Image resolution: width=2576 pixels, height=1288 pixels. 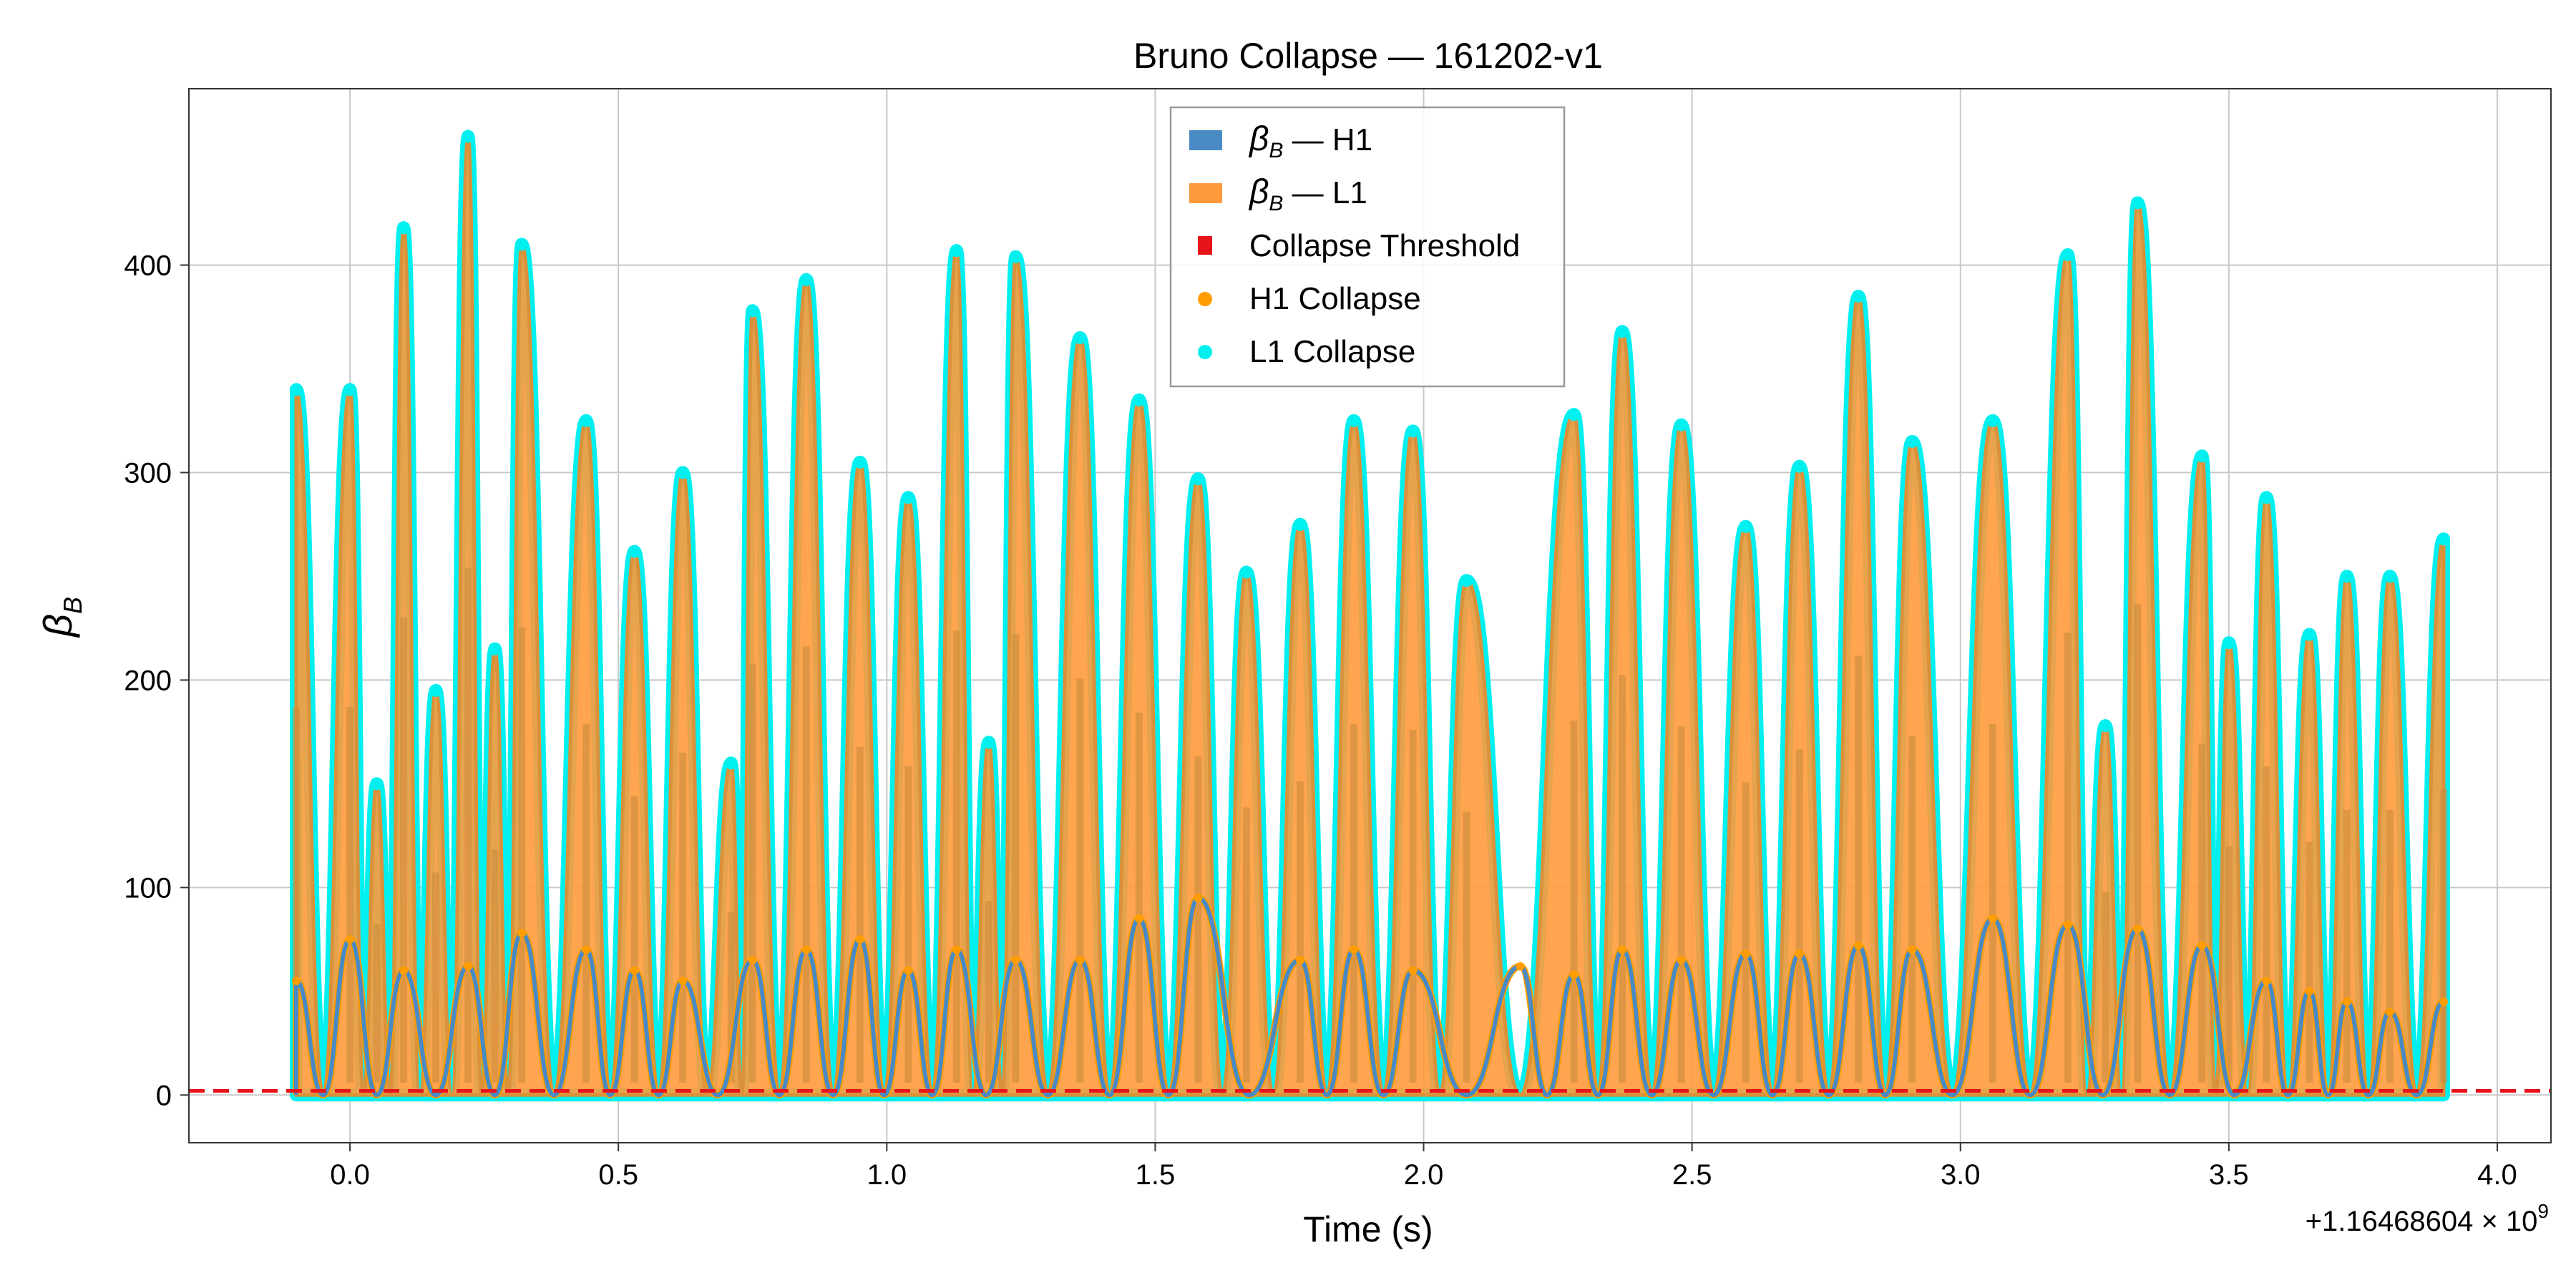 What do you see at coordinates (1307, 194) in the screenshot?
I see `legend-label: βB — L1` at bounding box center [1307, 194].